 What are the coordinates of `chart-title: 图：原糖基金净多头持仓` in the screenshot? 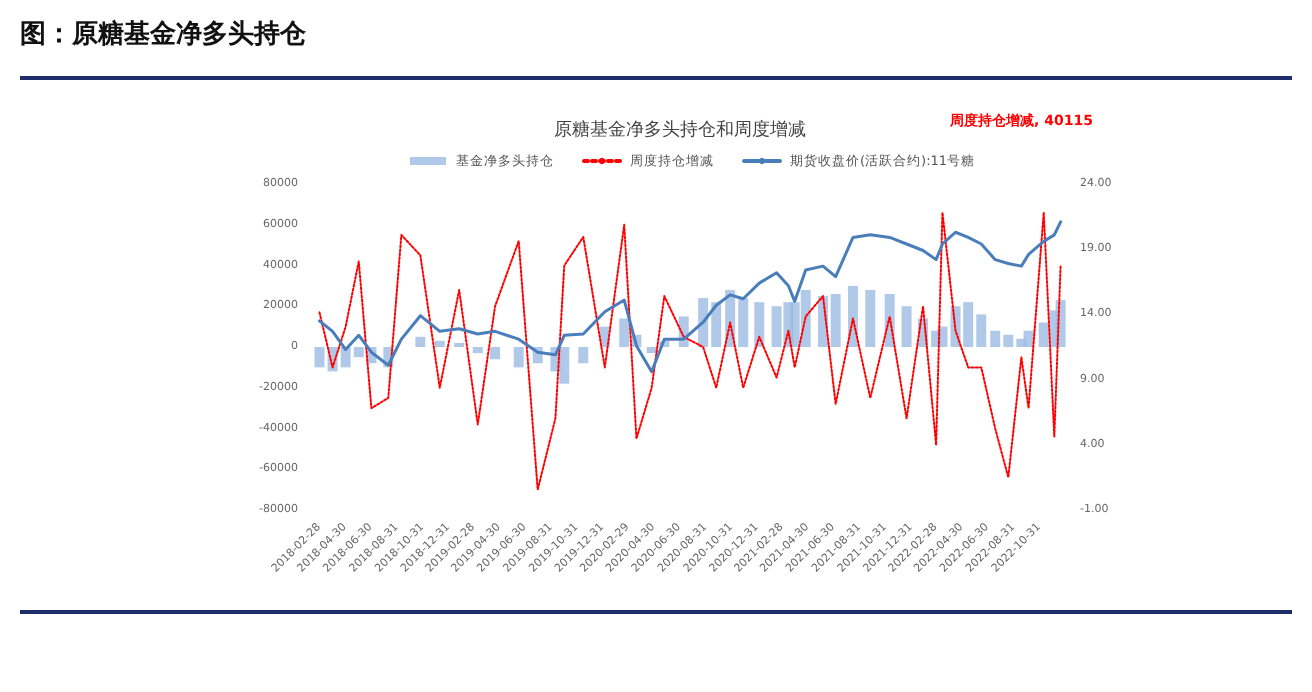 It's located at (163, 34).